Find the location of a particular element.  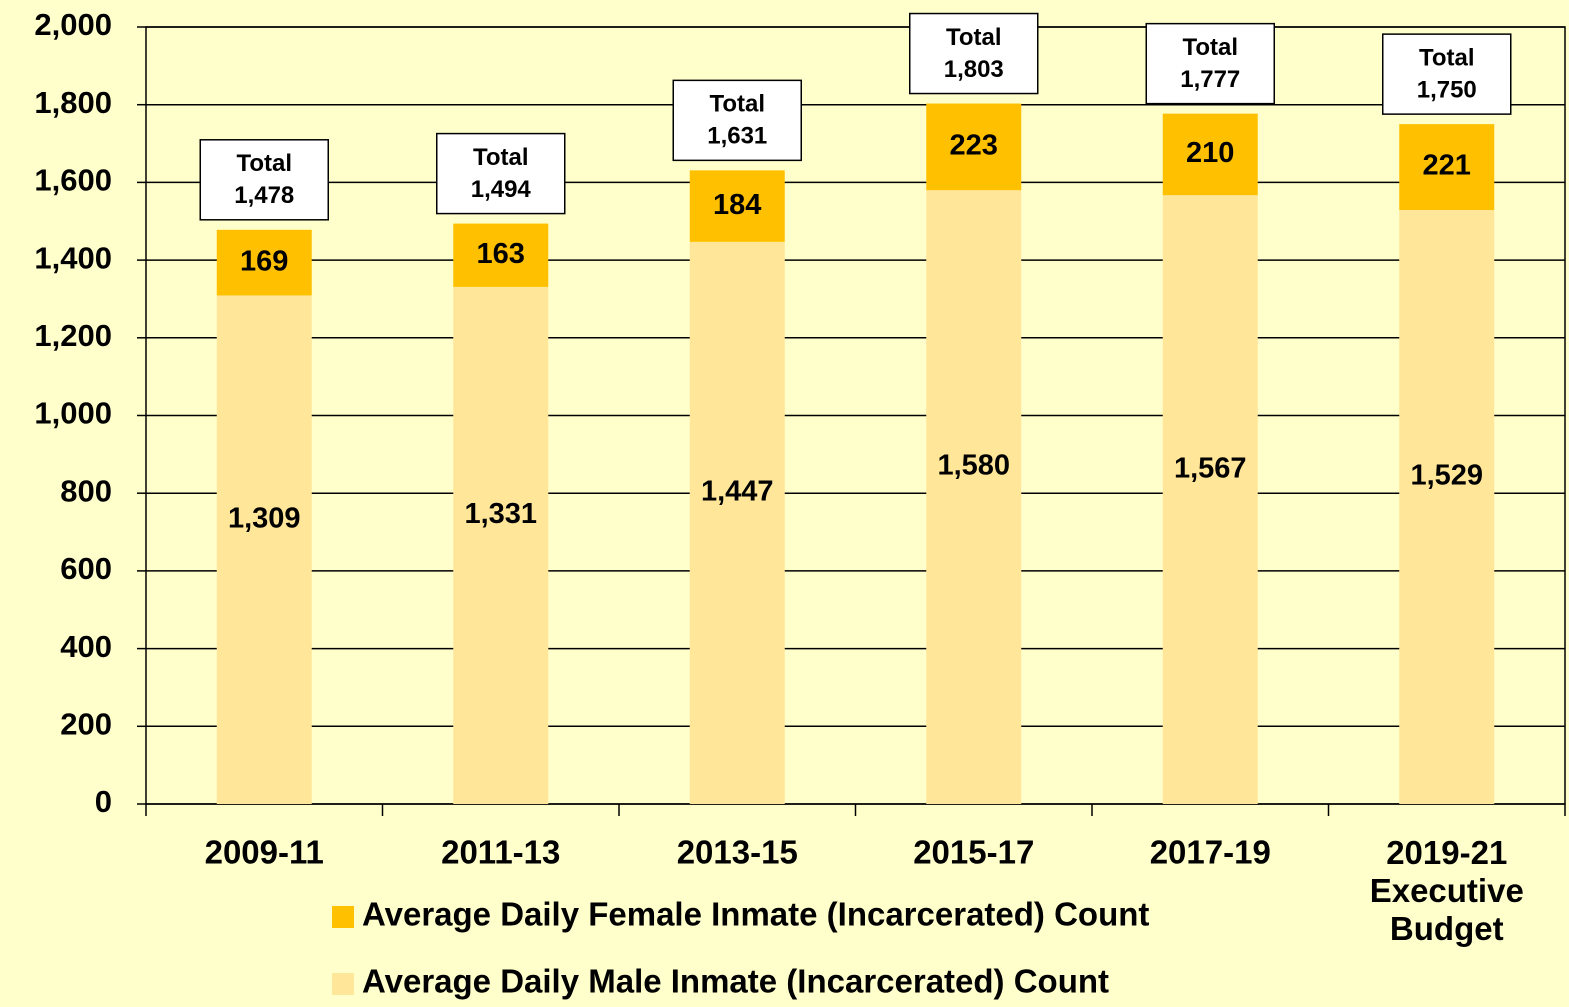

data-label: 1,331 is located at coordinates (500, 514).